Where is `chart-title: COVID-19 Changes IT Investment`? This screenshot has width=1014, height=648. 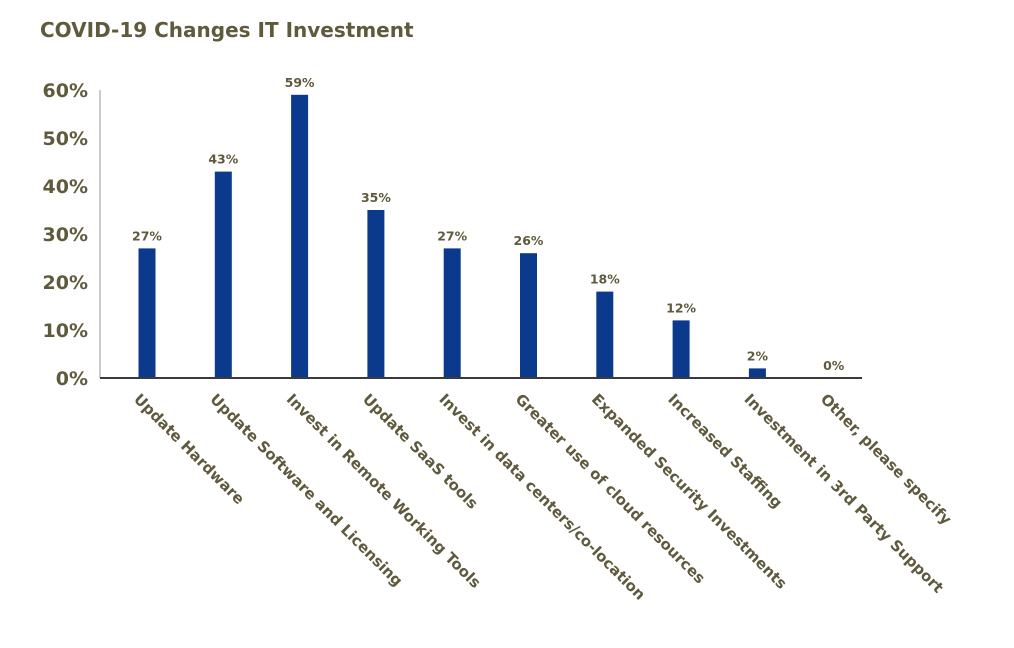
chart-title: COVID-19 Changes IT Investment is located at coordinates (227, 30).